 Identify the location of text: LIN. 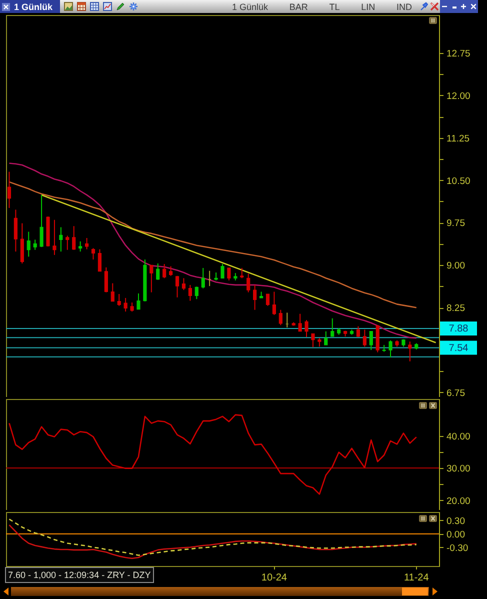
(368, 7).